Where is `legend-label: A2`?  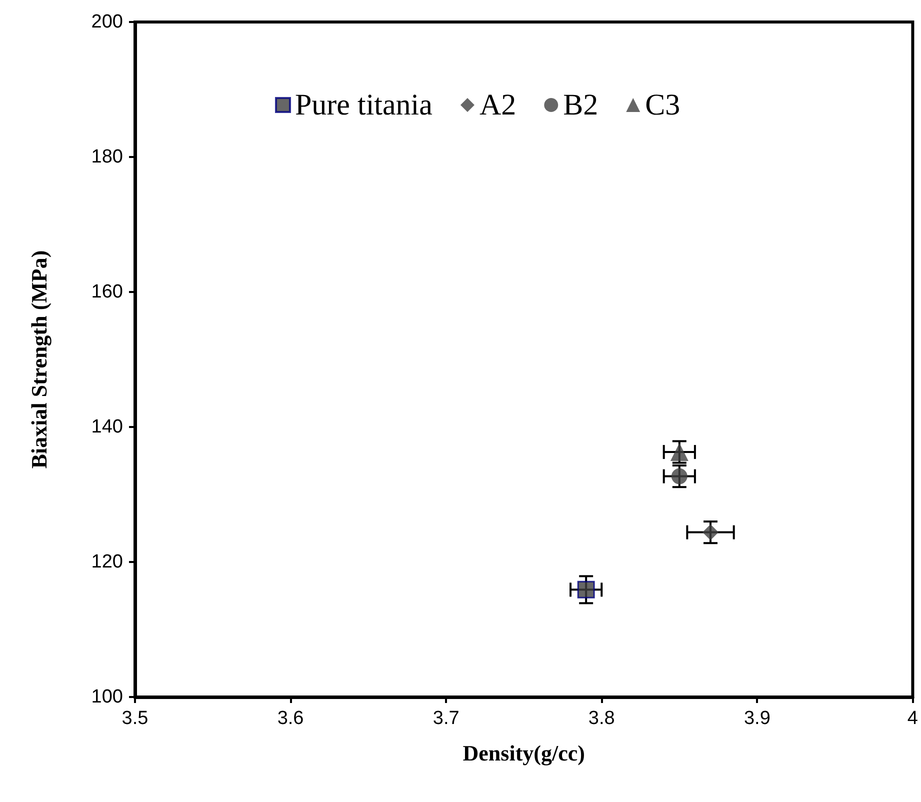 legend-label: A2 is located at coordinates (497, 105).